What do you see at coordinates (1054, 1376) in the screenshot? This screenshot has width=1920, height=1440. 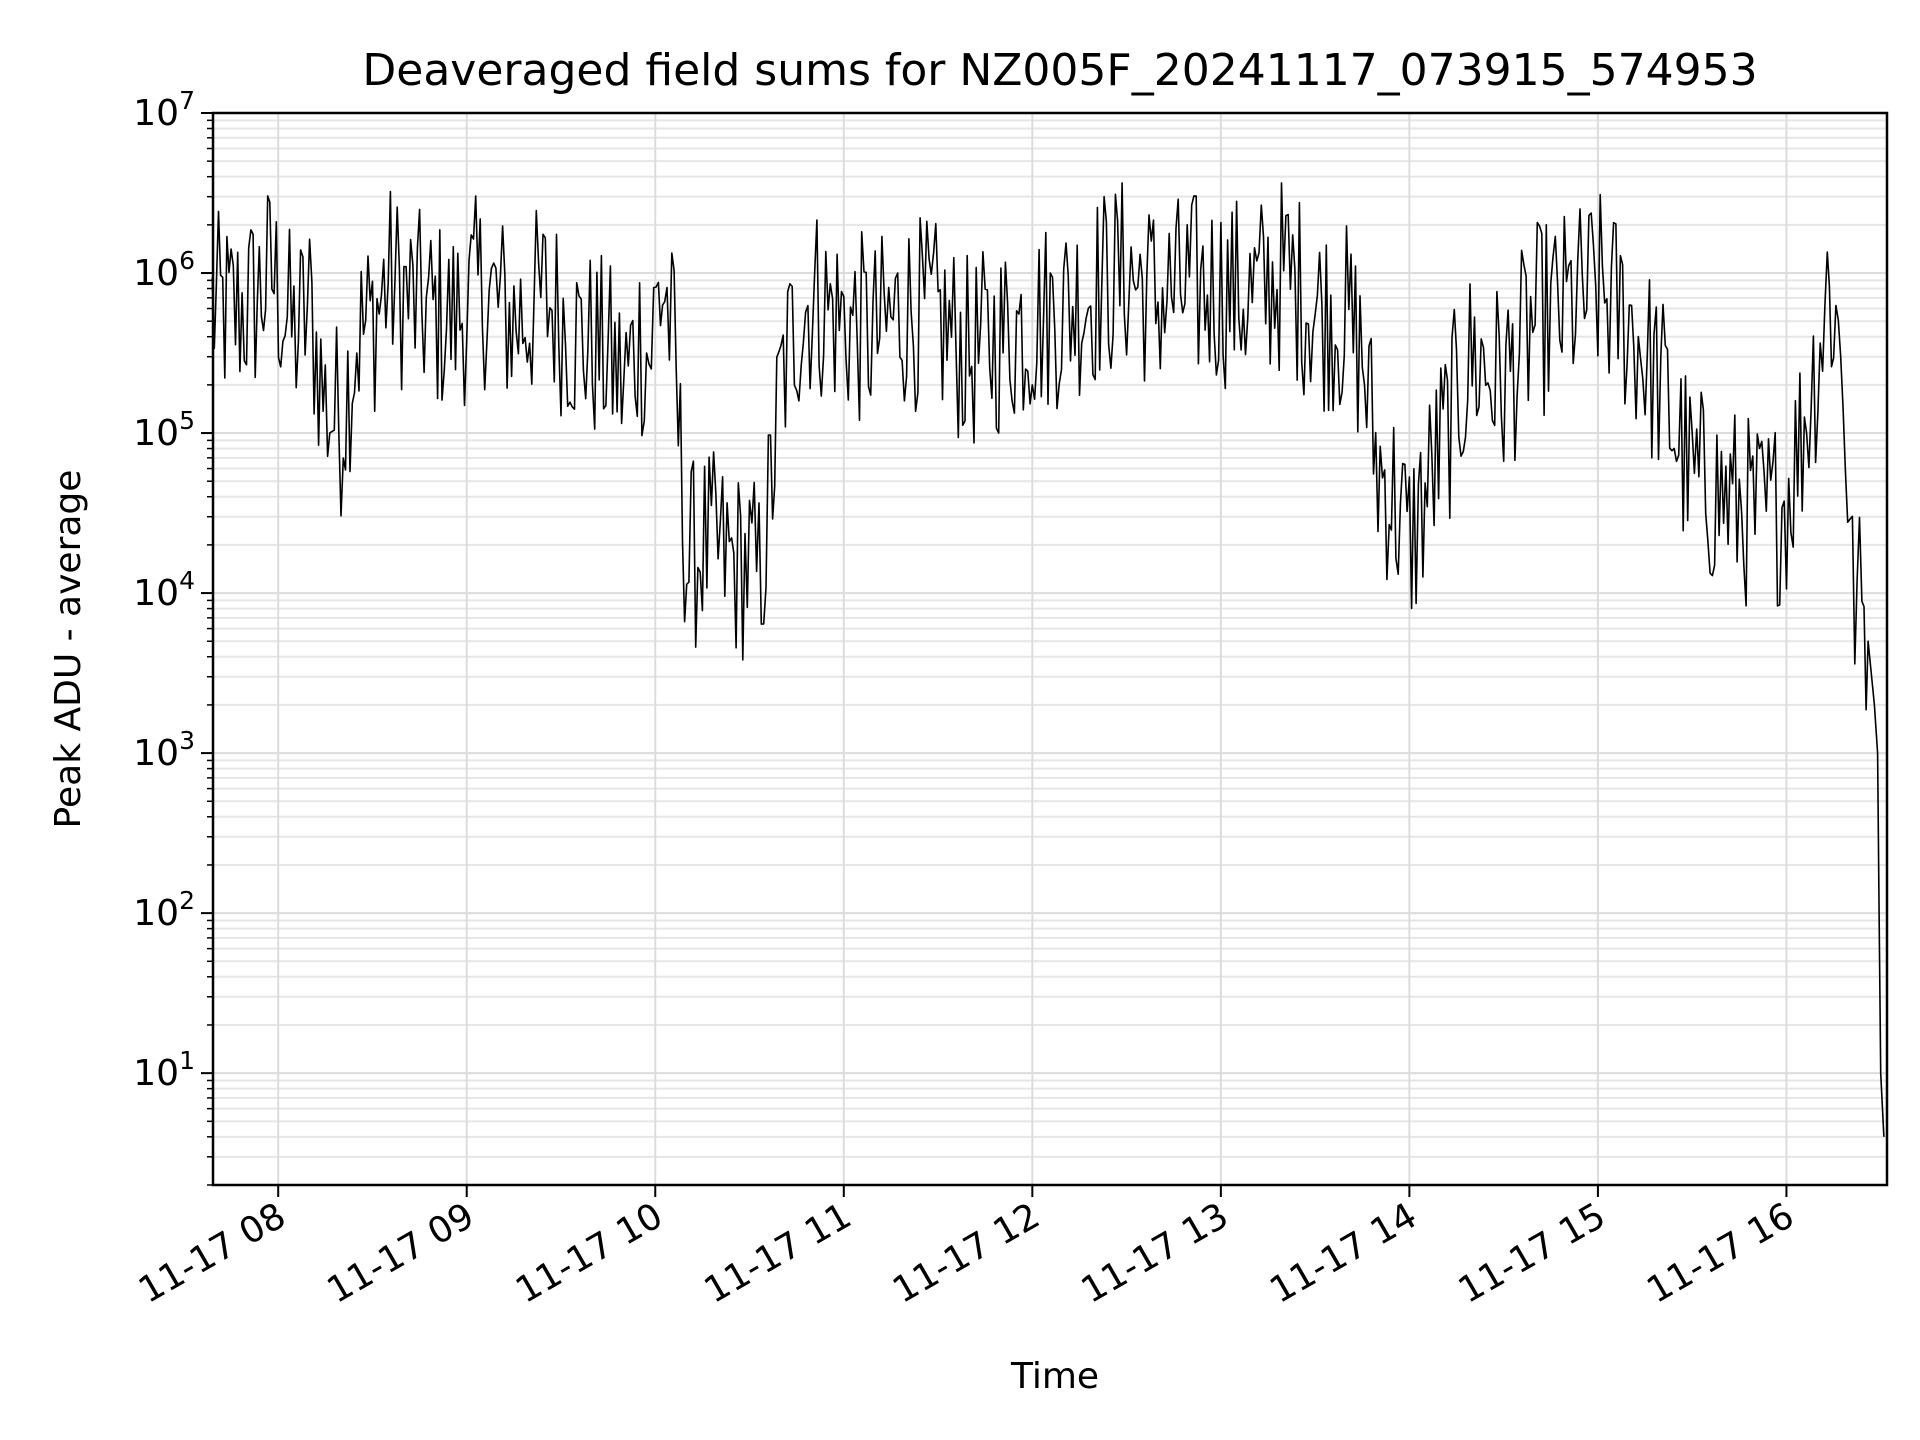 I see `x-axis-label: Time` at bounding box center [1054, 1376].